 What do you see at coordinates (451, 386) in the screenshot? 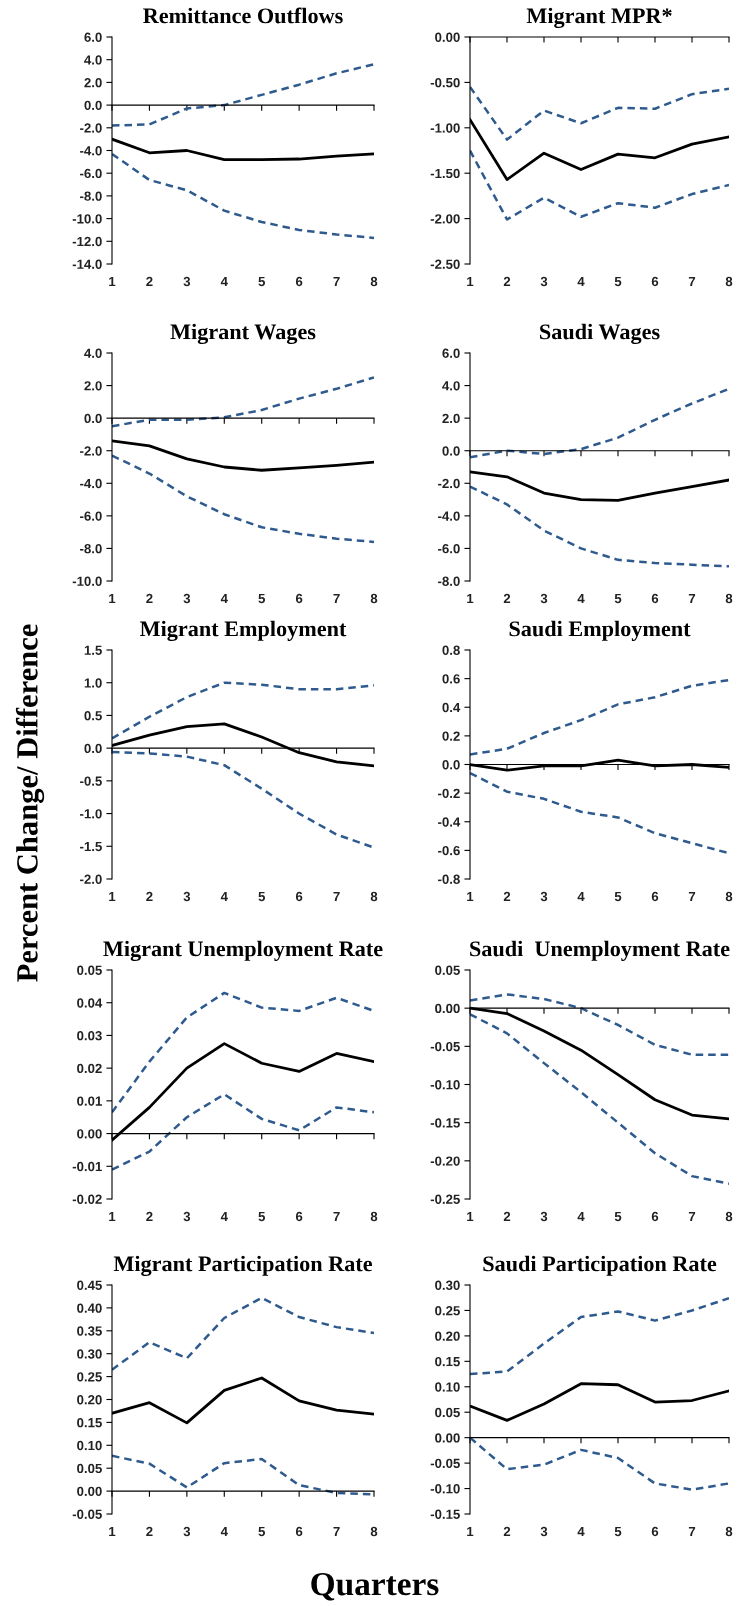
I see `y-tick-label: 4.0` at bounding box center [451, 386].